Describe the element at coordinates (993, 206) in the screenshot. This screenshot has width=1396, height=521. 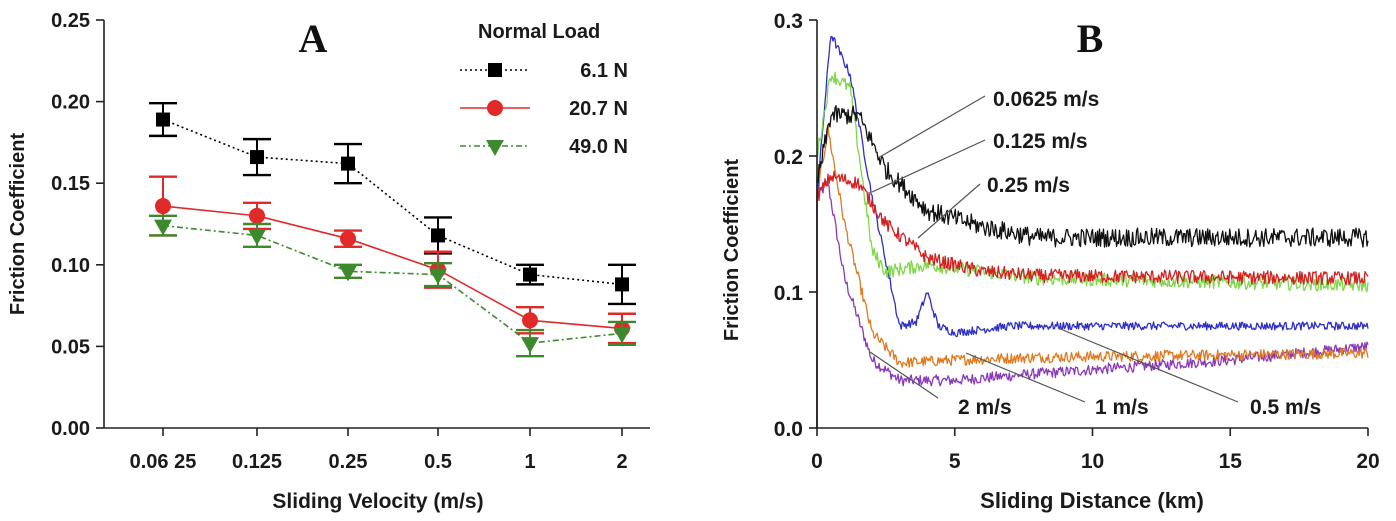
I see `chart-b-annotation: 0.25 m/s` at that location.